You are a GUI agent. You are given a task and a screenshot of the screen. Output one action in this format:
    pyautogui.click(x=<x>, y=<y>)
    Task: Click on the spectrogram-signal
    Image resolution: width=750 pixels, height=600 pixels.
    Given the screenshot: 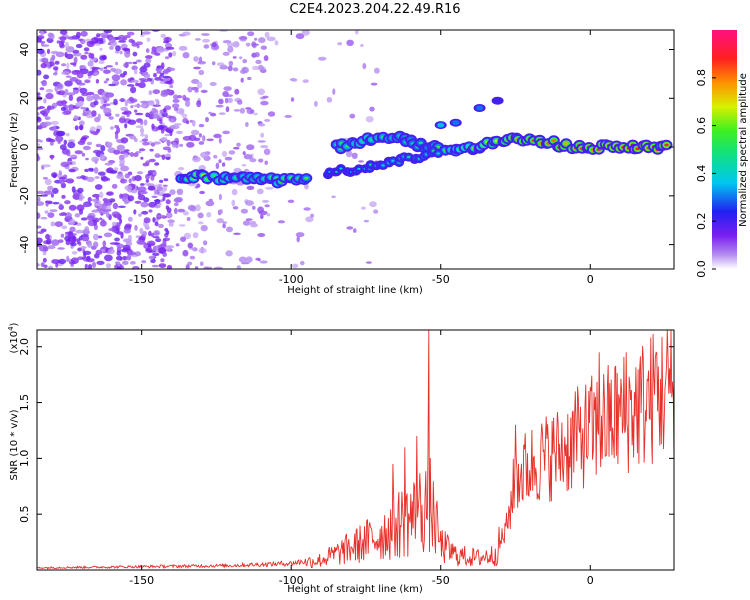 What is the action you would take?
    pyautogui.click(x=424, y=142)
    